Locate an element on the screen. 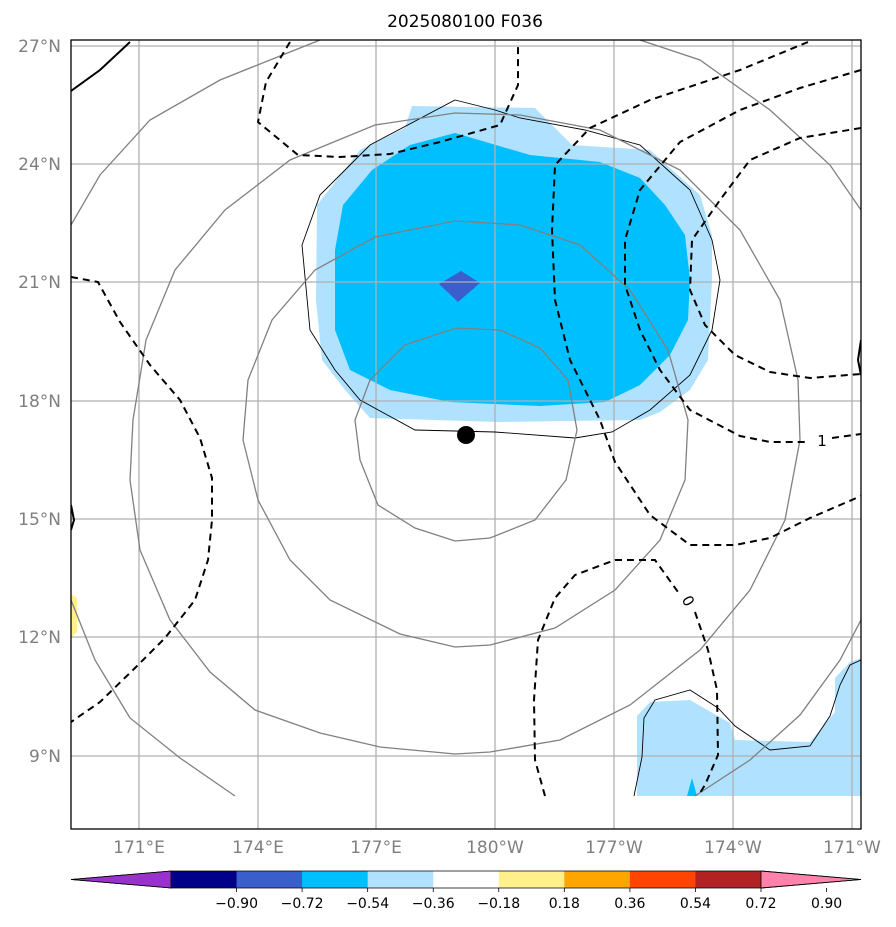 The height and width of the screenshot is (927, 896). storm-center-marker is located at coordinates (466, 435).